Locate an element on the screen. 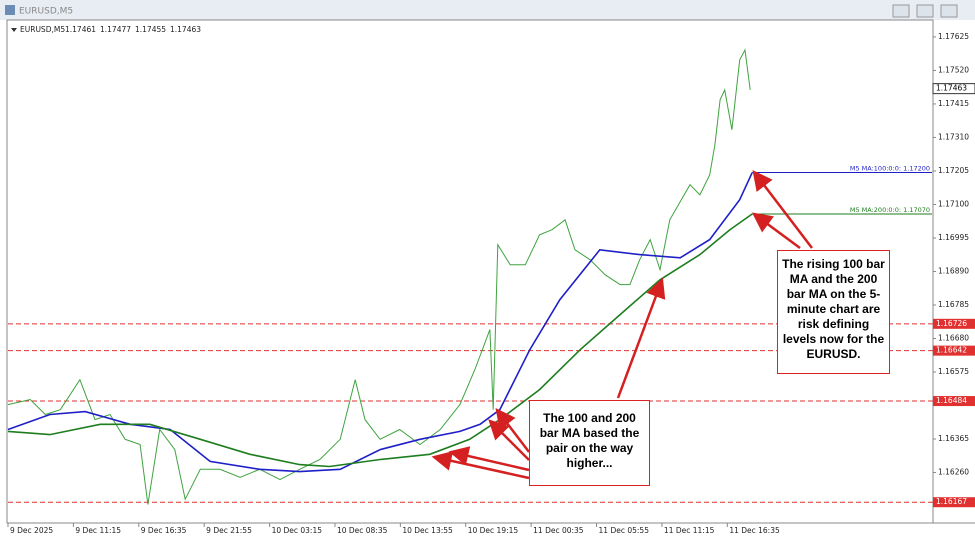 The image size is (975, 548). x-tick-label: 9 Dec 16:35 is located at coordinates (164, 530).